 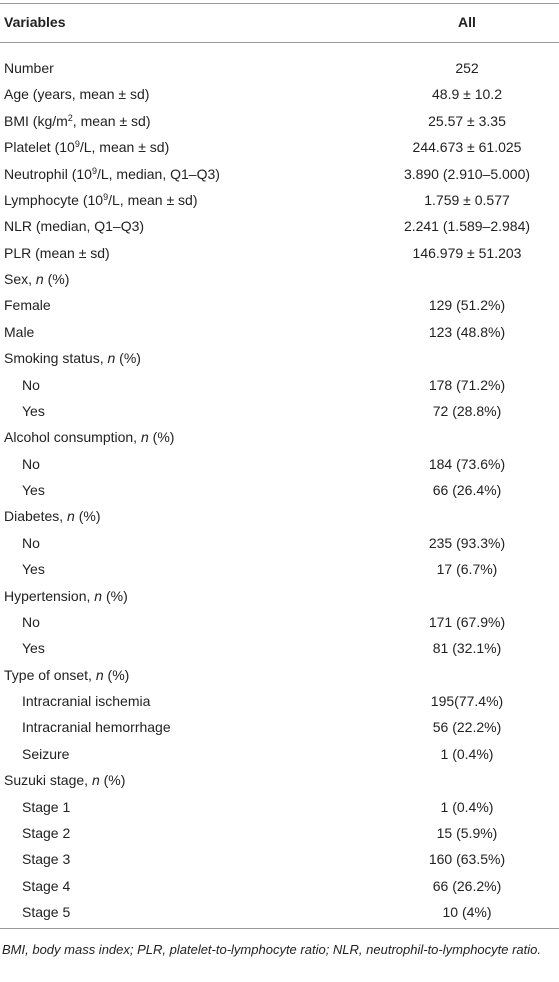 I want to click on row-value: 2.241 (1.589–2.984), so click(x=467, y=226).